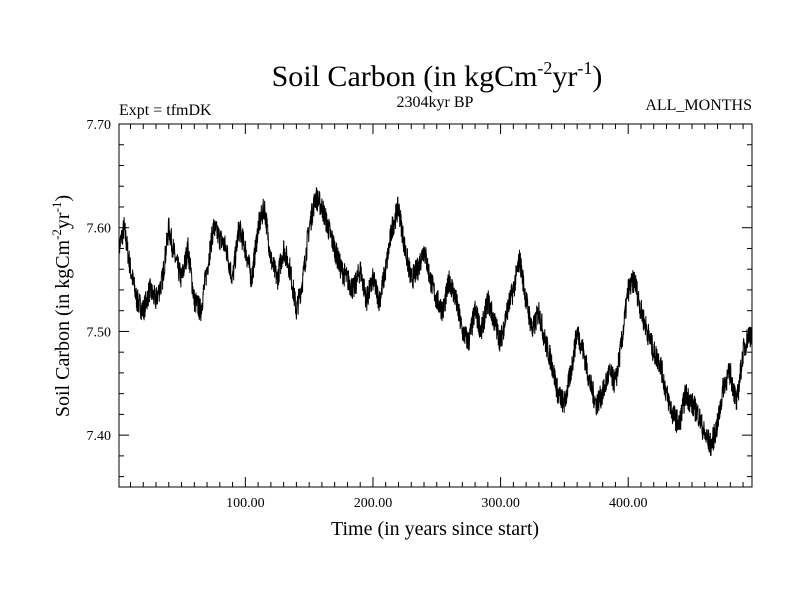  I want to click on ylabel-sup2: -1, so click(56, 207).